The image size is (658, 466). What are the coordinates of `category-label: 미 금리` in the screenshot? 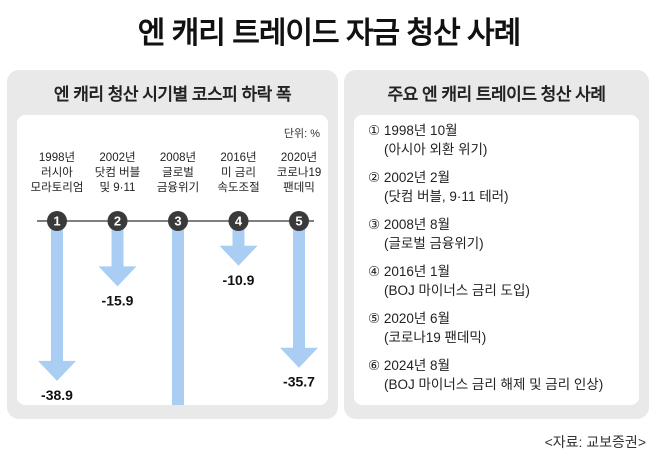 It's located at (238, 172).